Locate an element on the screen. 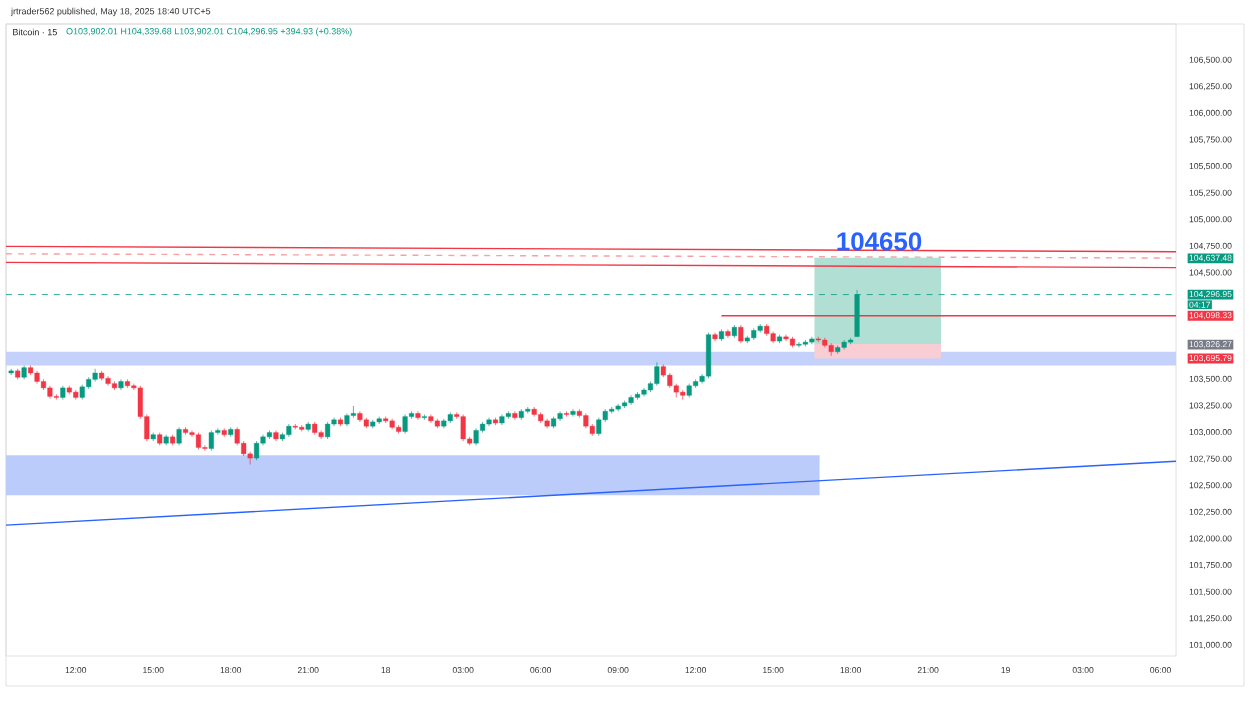 This screenshot has height=710, width=1250. annotation: 104650 is located at coordinates (879, 241).